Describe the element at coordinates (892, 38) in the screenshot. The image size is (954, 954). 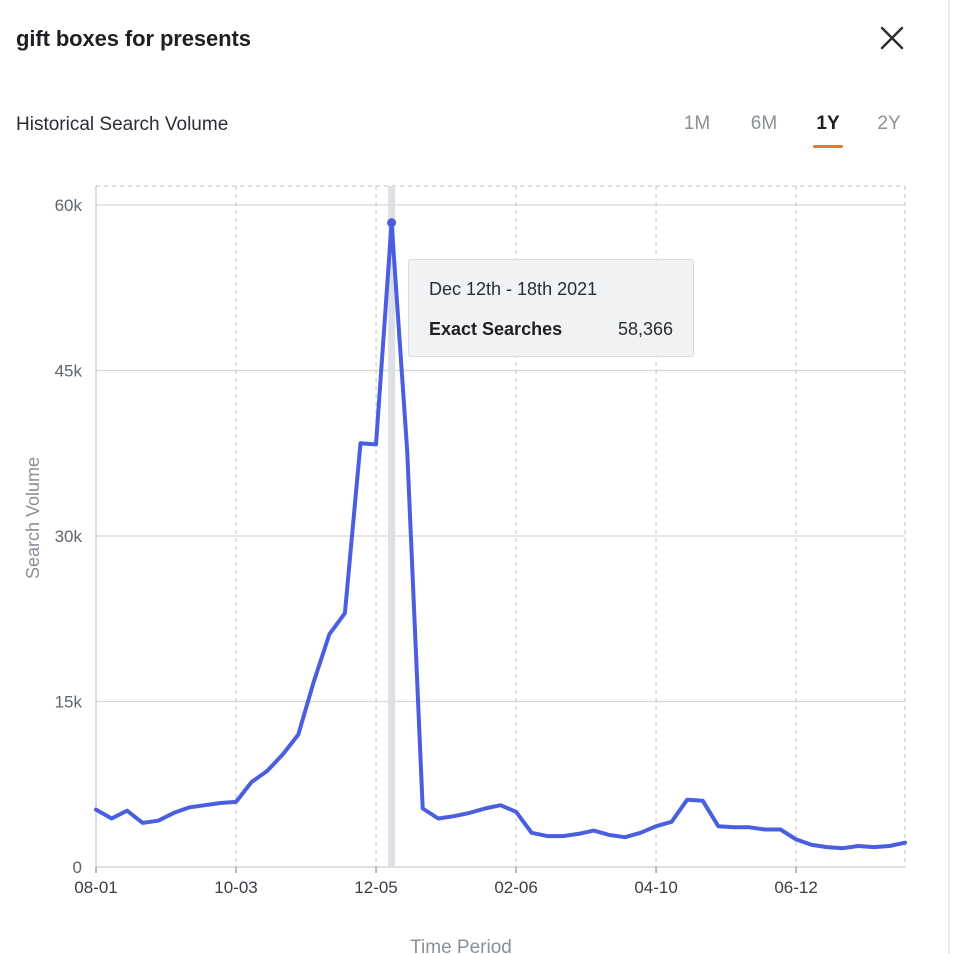
I see `close-icon` at that location.